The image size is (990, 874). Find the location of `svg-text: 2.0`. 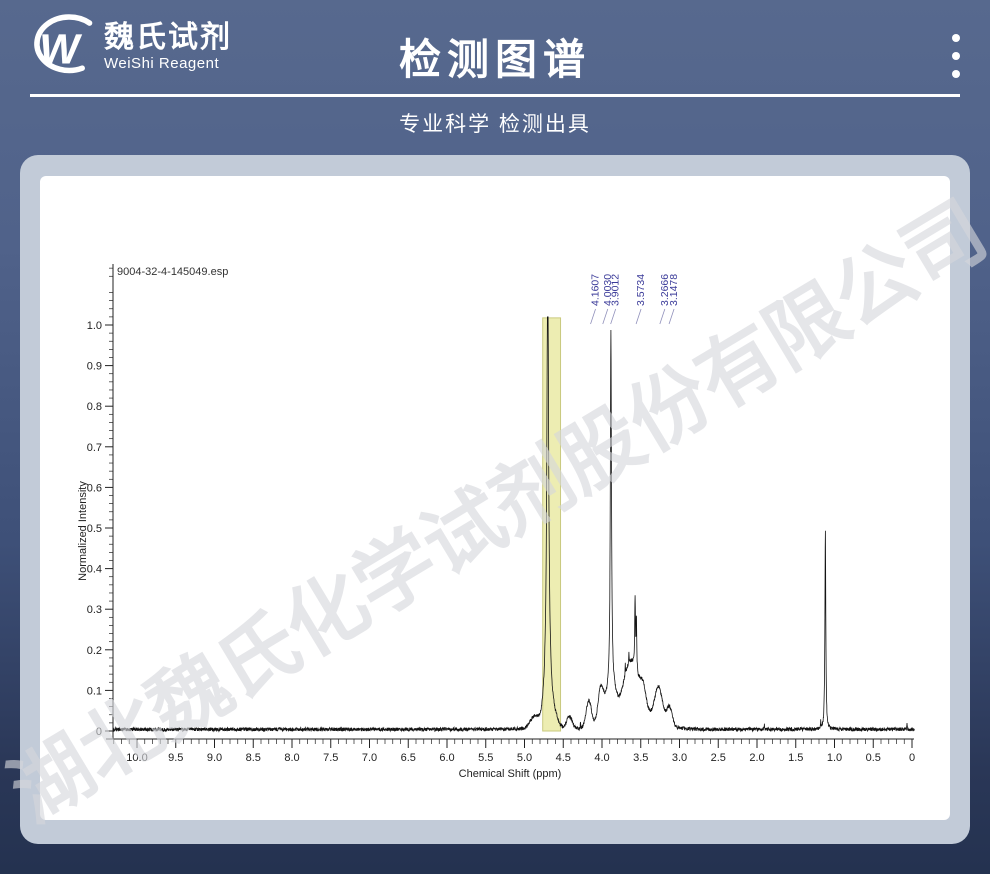

svg-text: 2.0 is located at coordinates (756, 758).